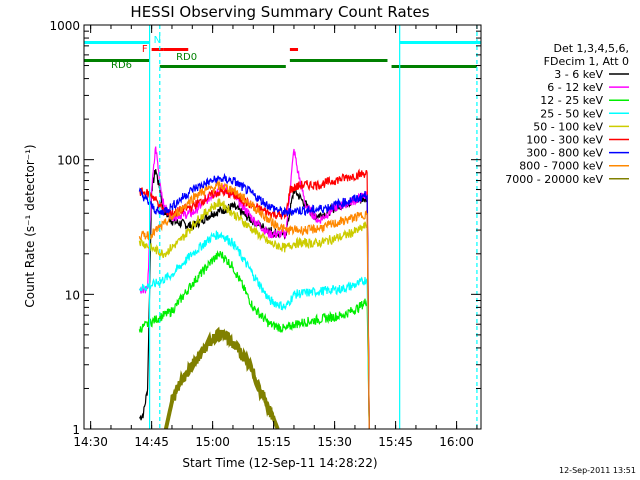 This screenshot has height=480, width=640. Describe the element at coordinates (273, 442) in the screenshot. I see `x-tick-label-4: 15:15` at that location.